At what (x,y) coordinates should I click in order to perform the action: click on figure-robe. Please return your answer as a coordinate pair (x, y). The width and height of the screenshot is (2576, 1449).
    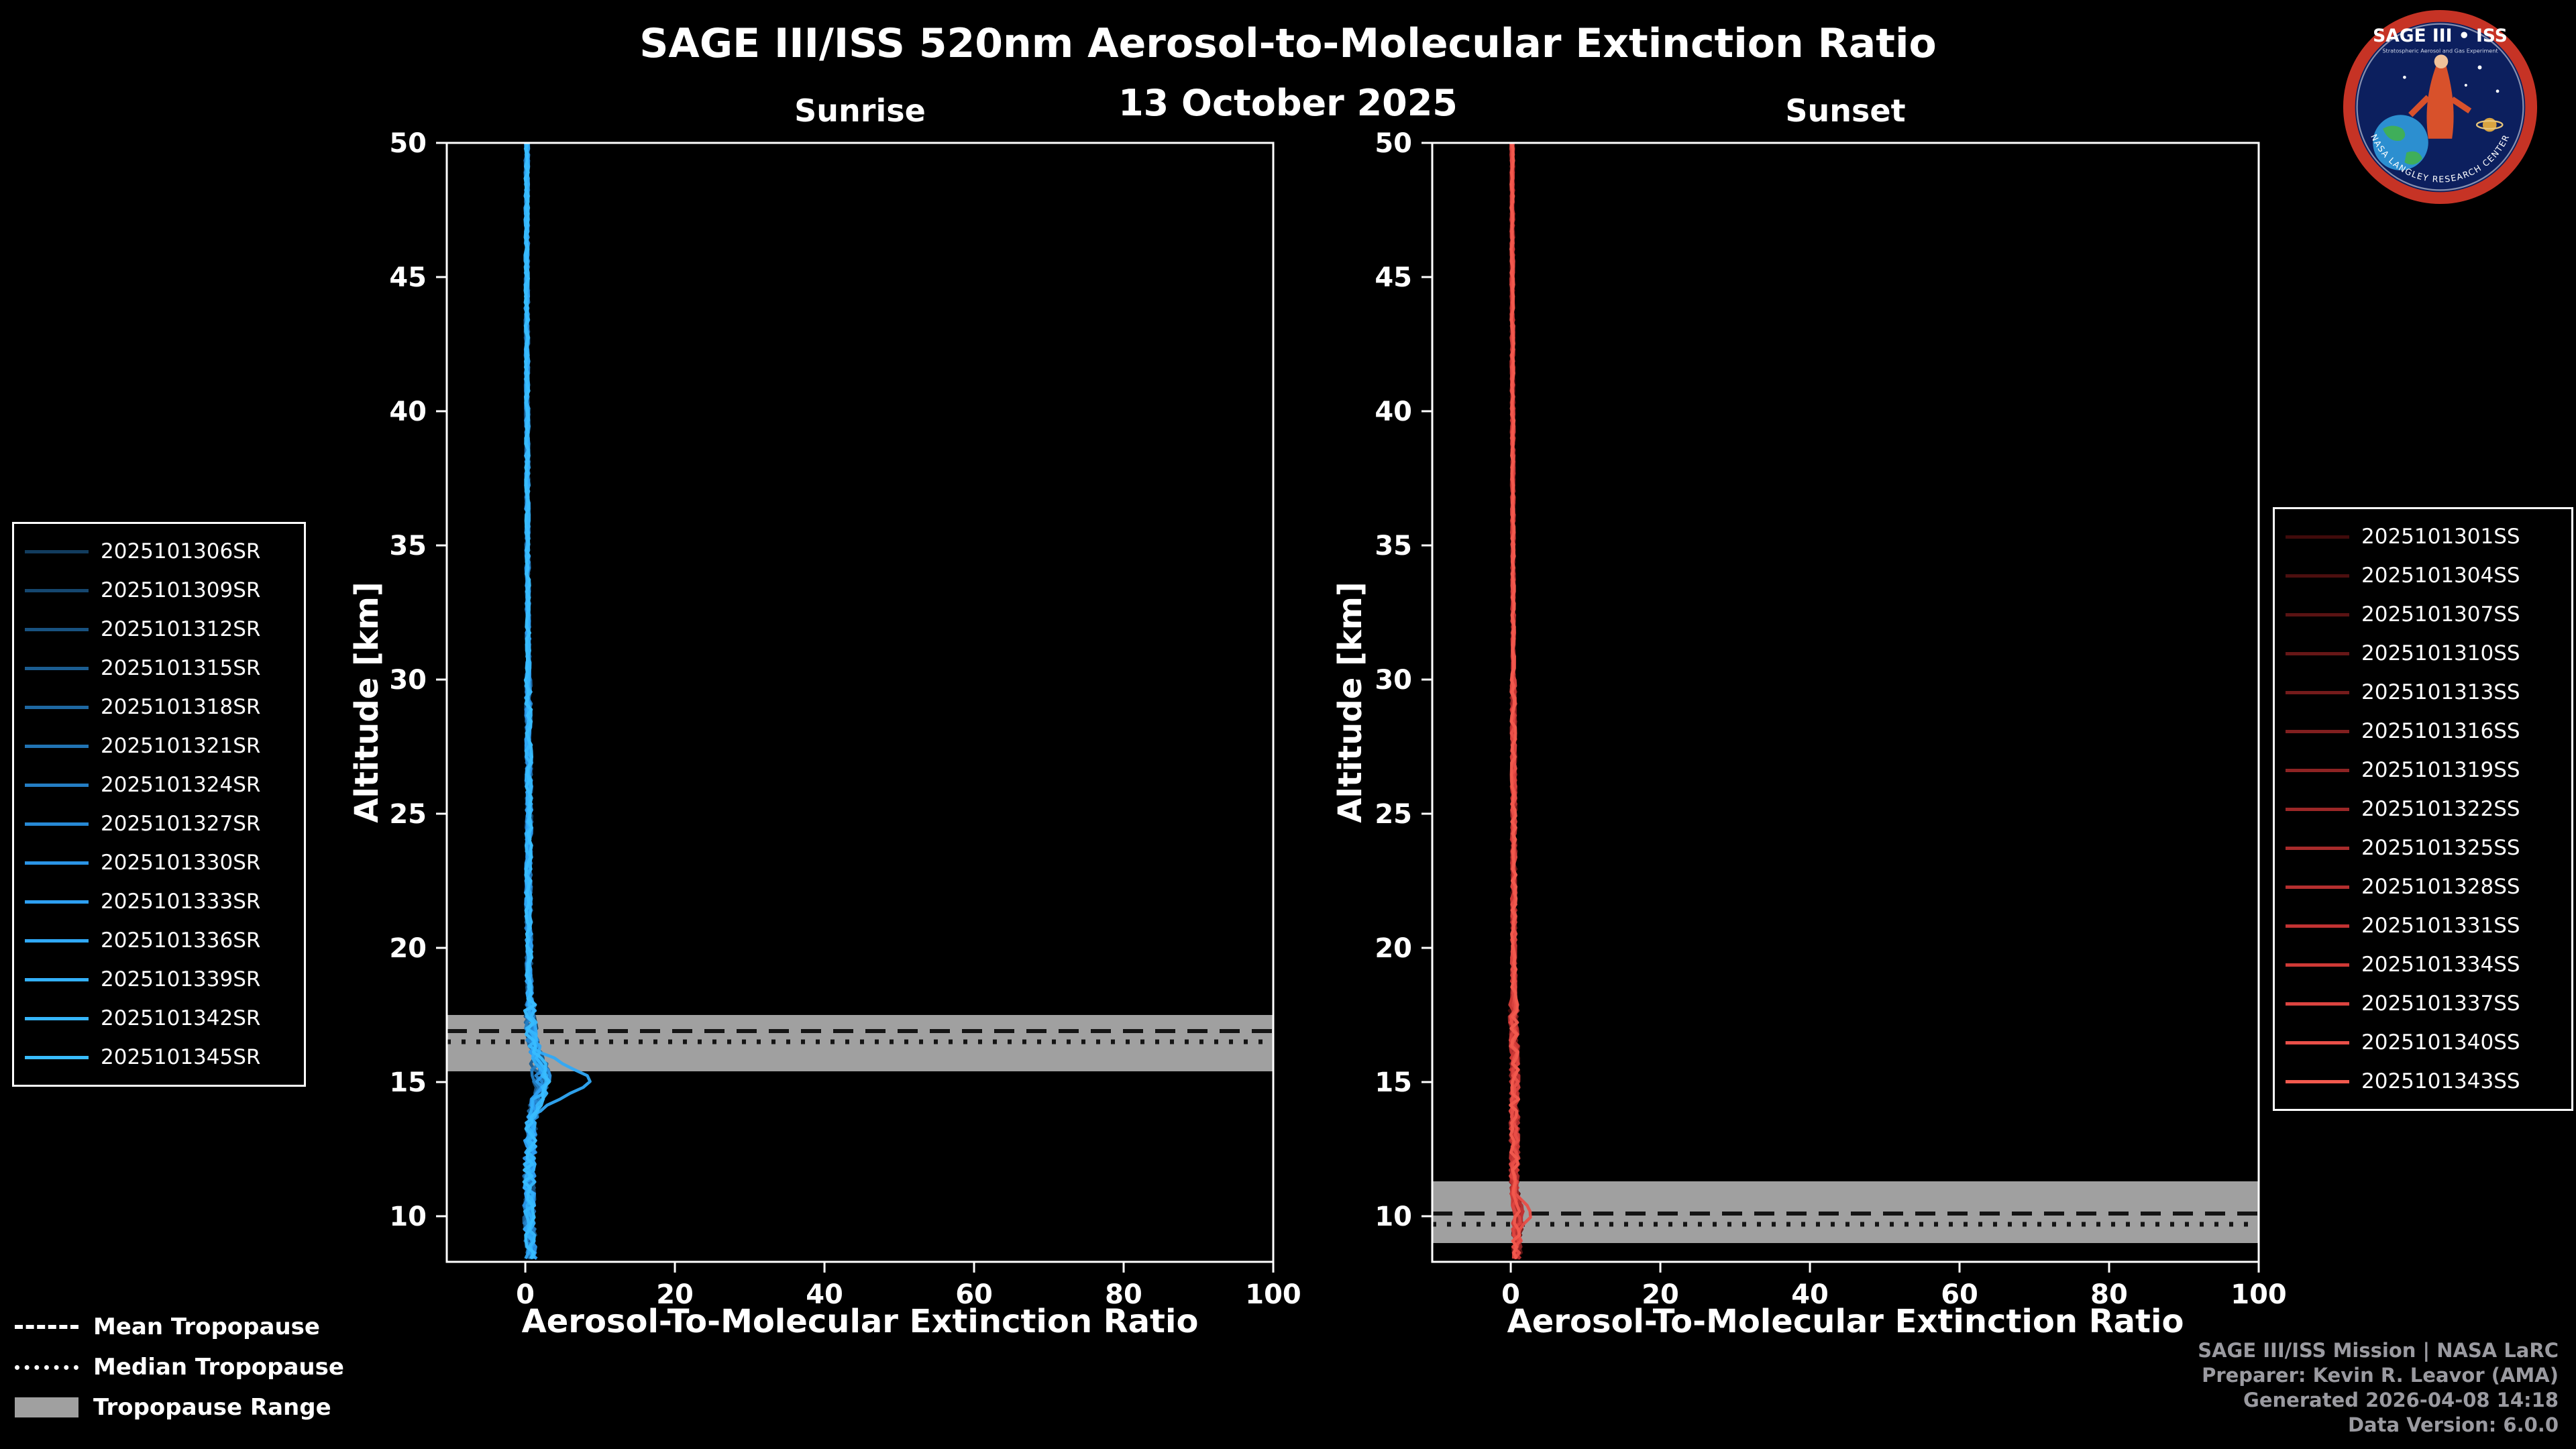
    Looking at the image, I should click on (2440, 102).